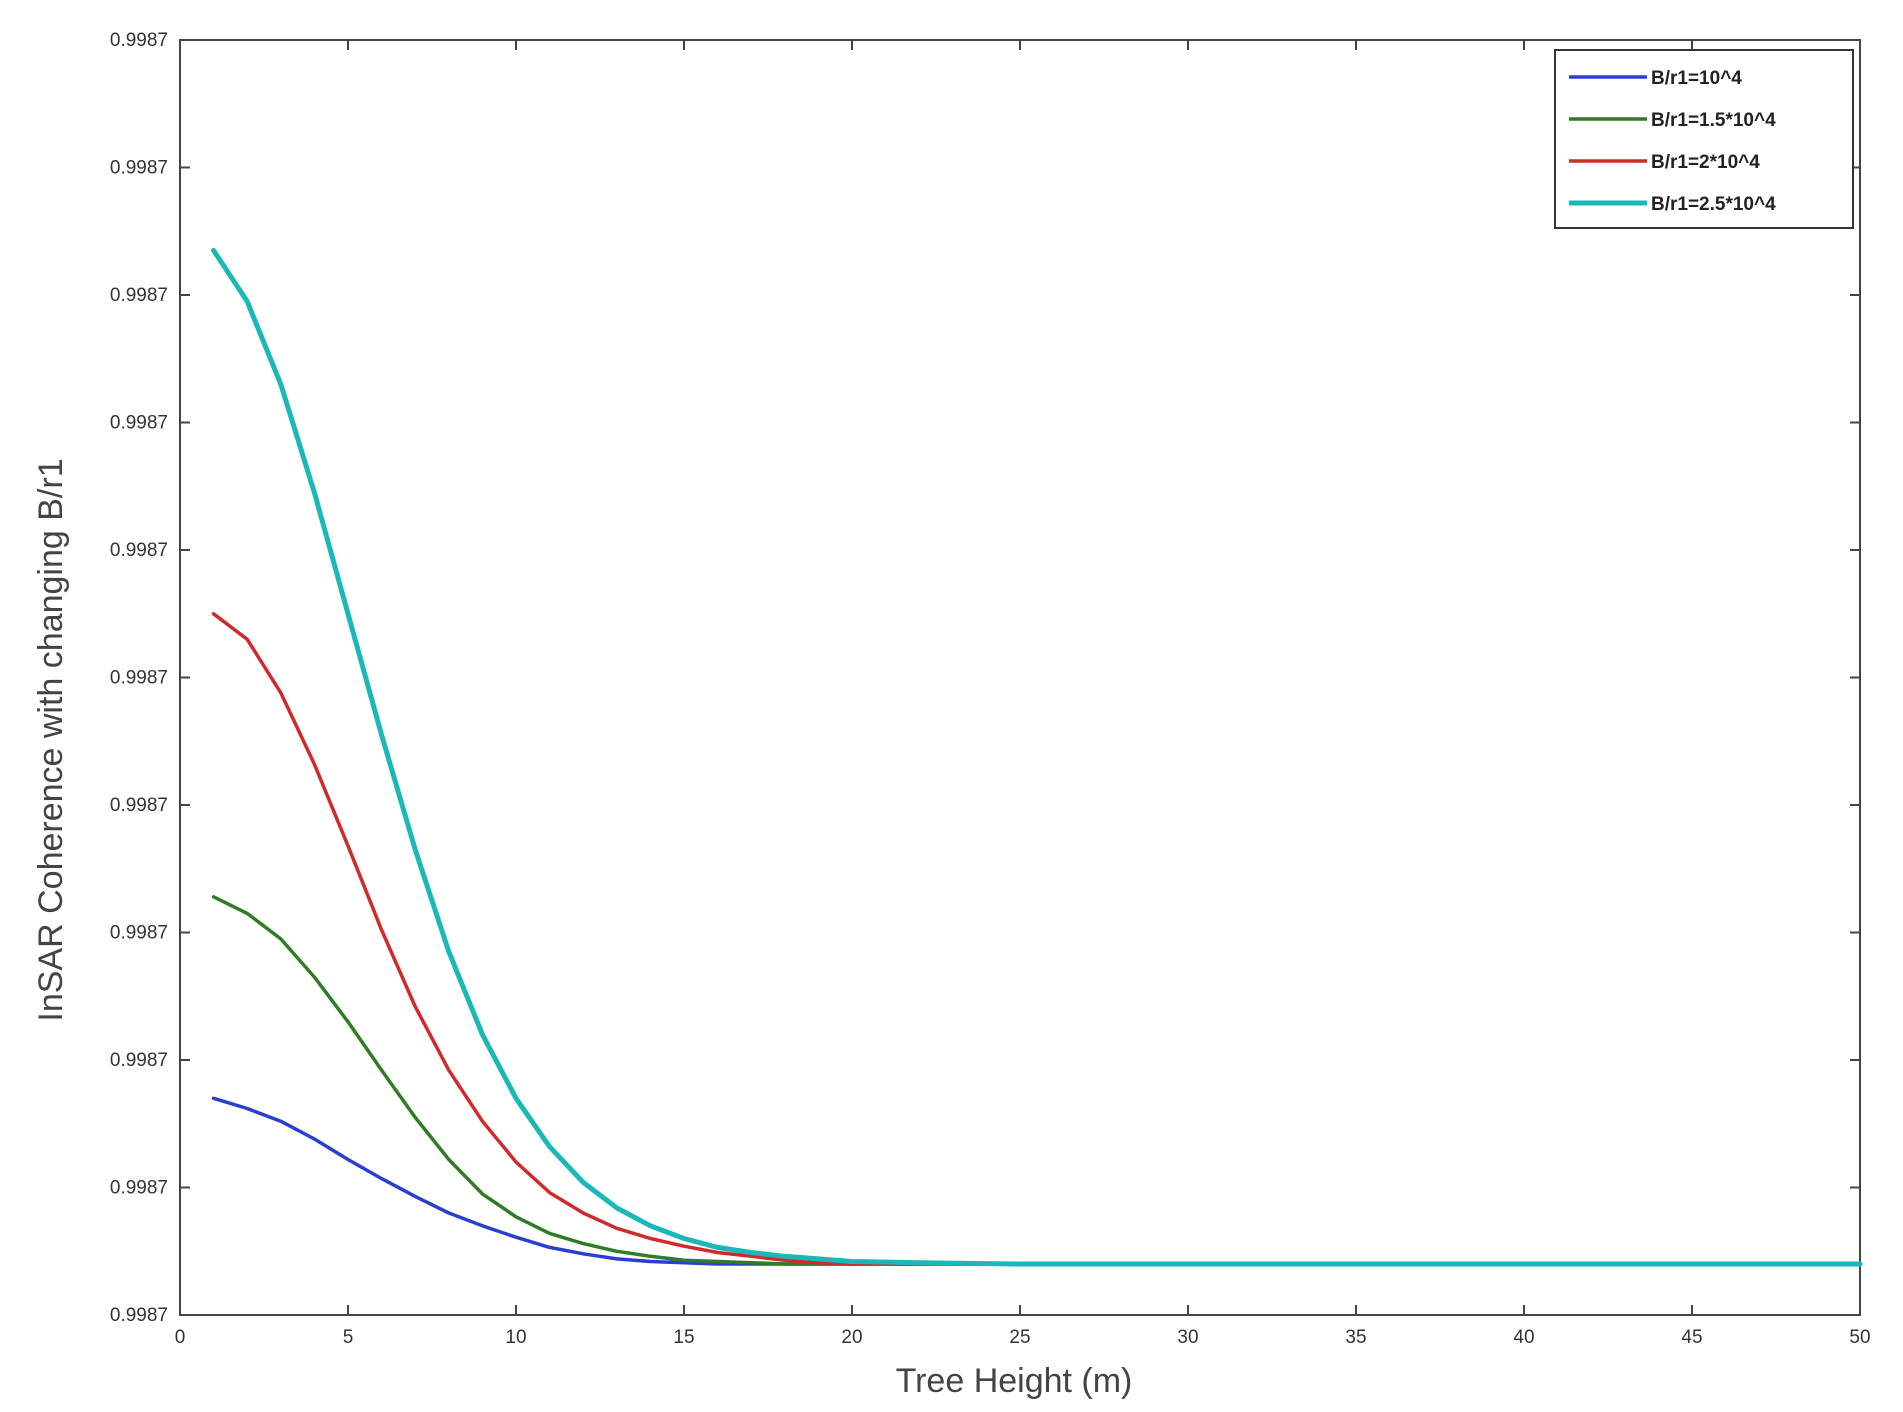 The image size is (1903, 1412). I want to click on x-tick-label: 10, so click(515, 1337).